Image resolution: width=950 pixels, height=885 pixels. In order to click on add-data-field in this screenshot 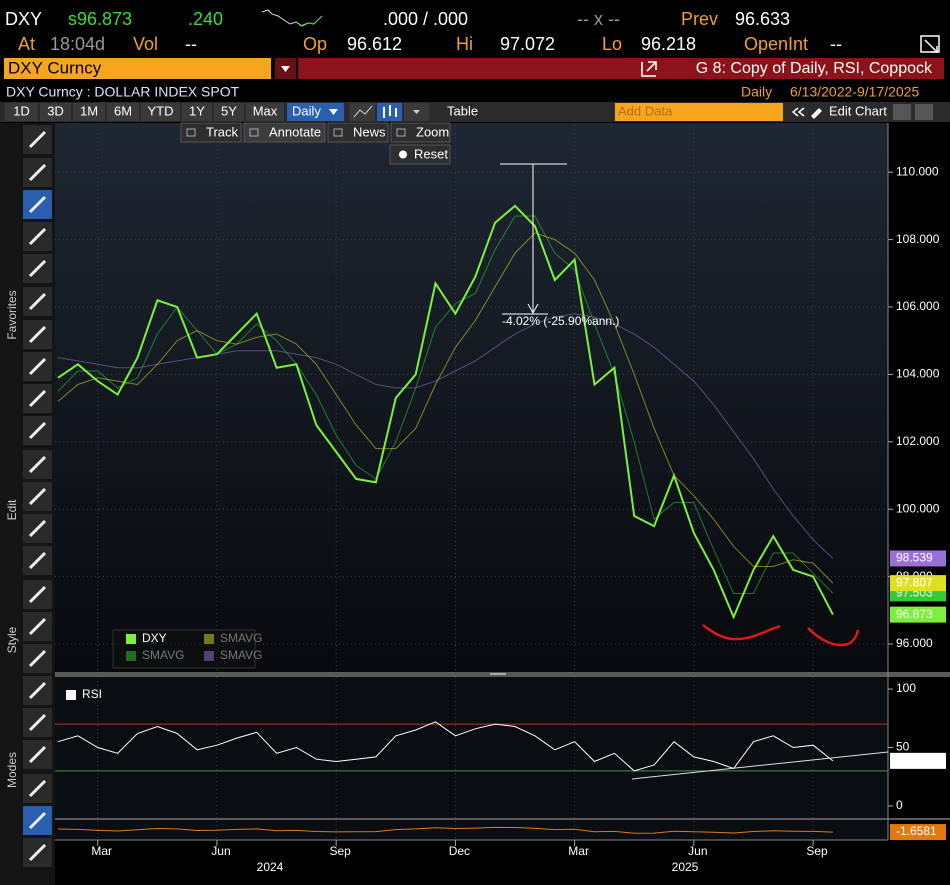, I will do `click(699, 112)`.